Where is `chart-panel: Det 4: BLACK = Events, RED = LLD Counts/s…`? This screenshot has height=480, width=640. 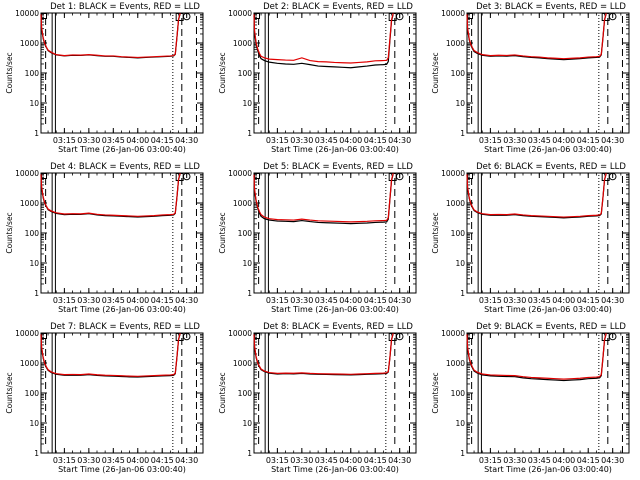 chart-panel: Det 4: BLACK = Events, RED = LLD Counts/s… is located at coordinates (104, 238).